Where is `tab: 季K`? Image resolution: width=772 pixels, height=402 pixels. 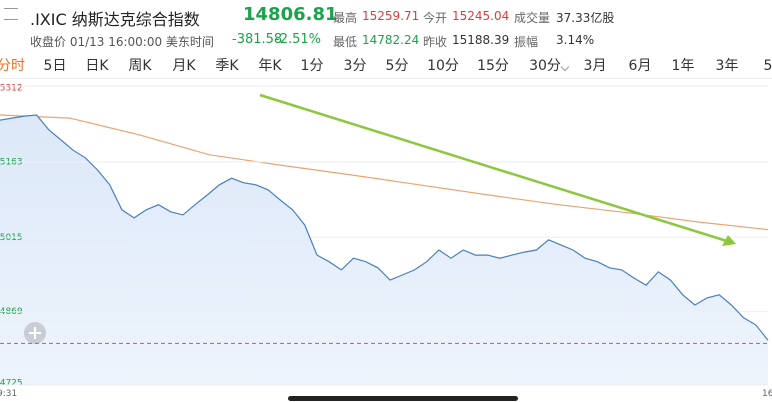 tab: 季K is located at coordinates (227, 66).